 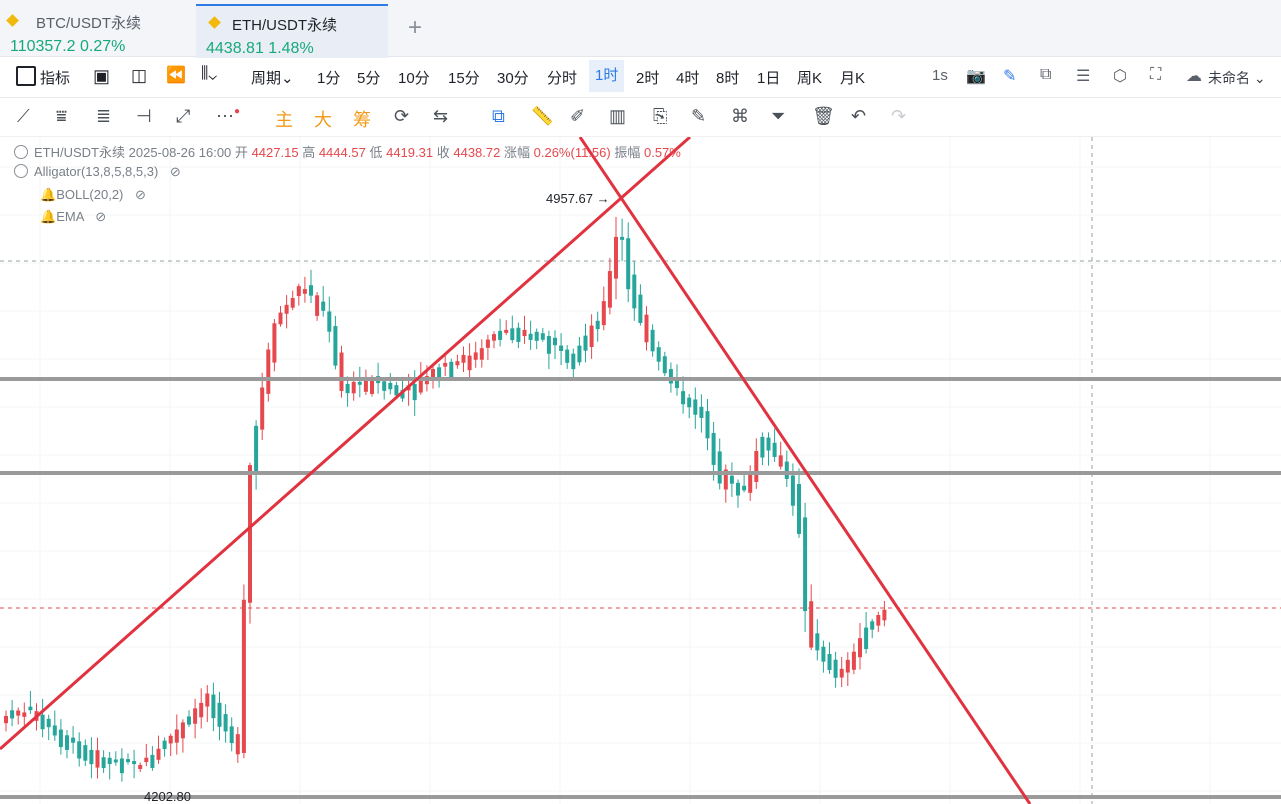 What do you see at coordinates (1046, 74) in the screenshot?
I see `window-icon: ⧉` at bounding box center [1046, 74].